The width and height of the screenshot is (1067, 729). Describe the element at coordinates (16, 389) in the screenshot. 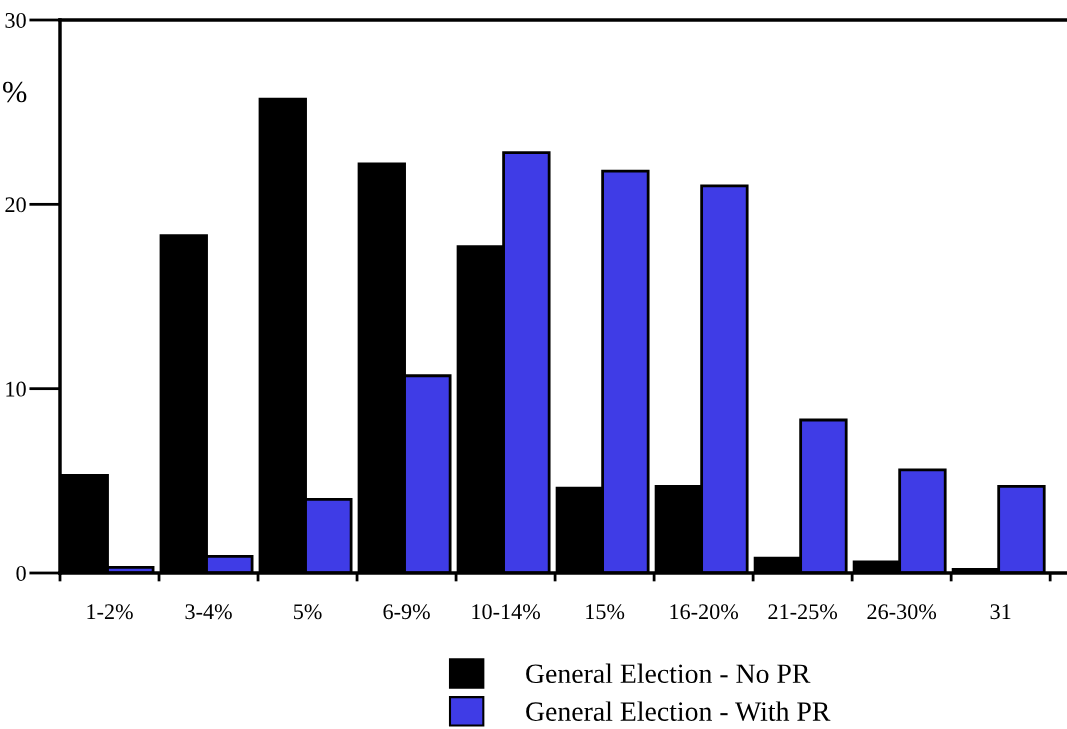

I see `y-tick-label: 10` at that location.